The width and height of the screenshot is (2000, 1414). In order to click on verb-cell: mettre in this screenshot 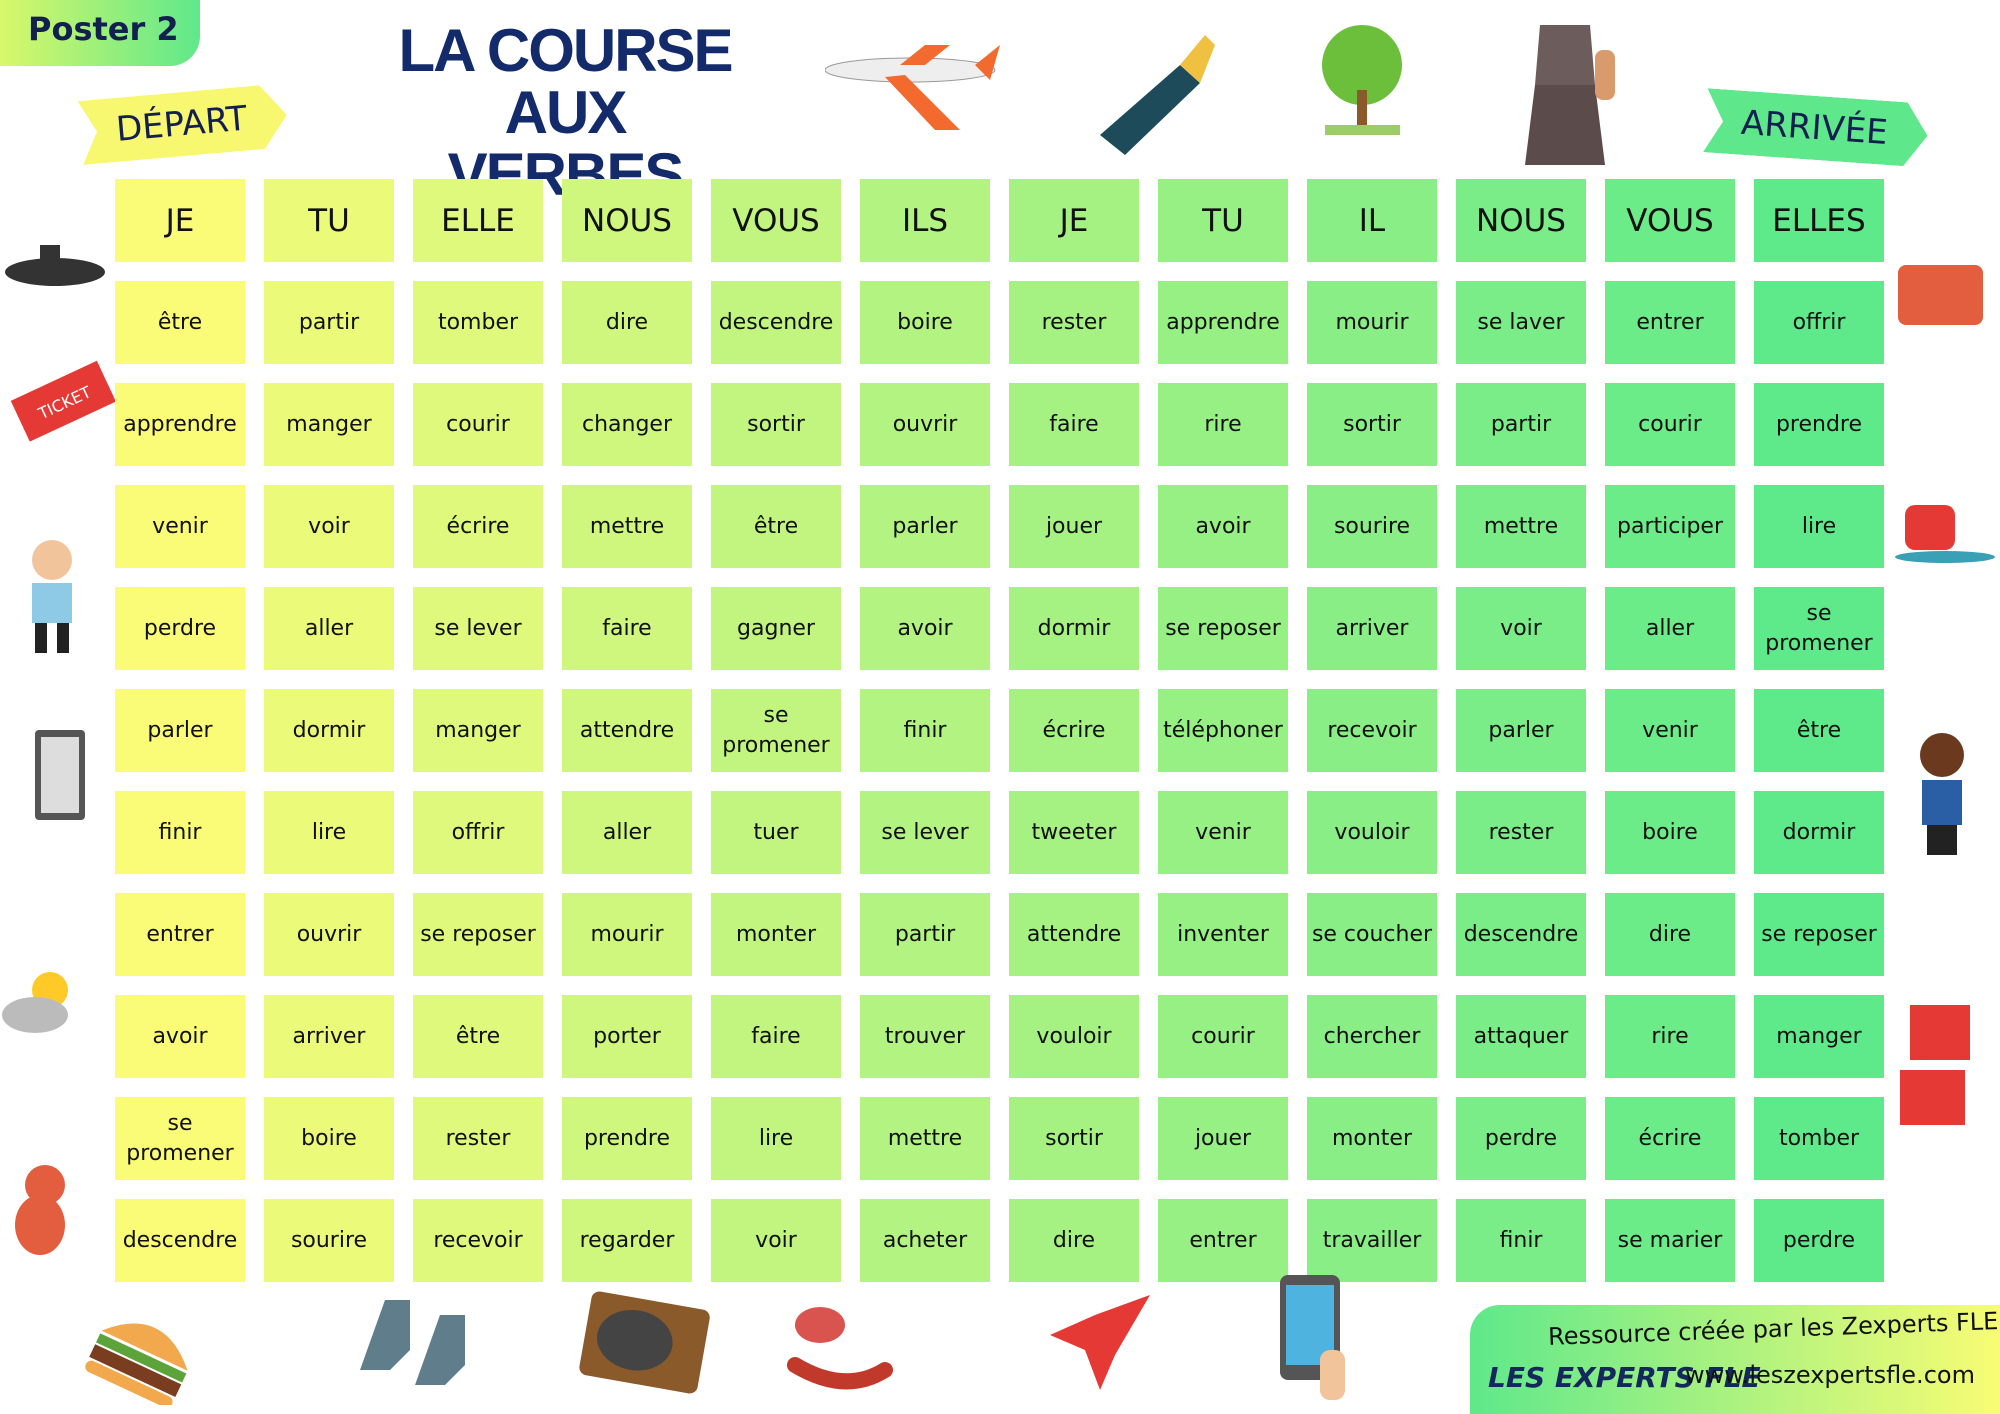, I will do `click(627, 526)`.